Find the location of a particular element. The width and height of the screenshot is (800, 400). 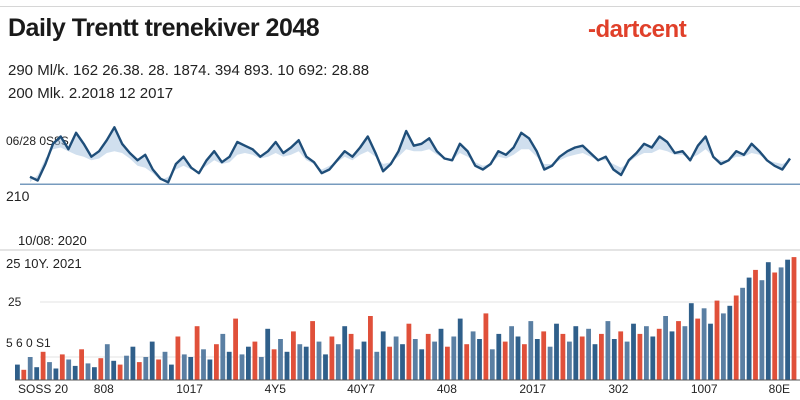

bar-ylabel-low: 5 6 0 S1 is located at coordinates (28, 343).